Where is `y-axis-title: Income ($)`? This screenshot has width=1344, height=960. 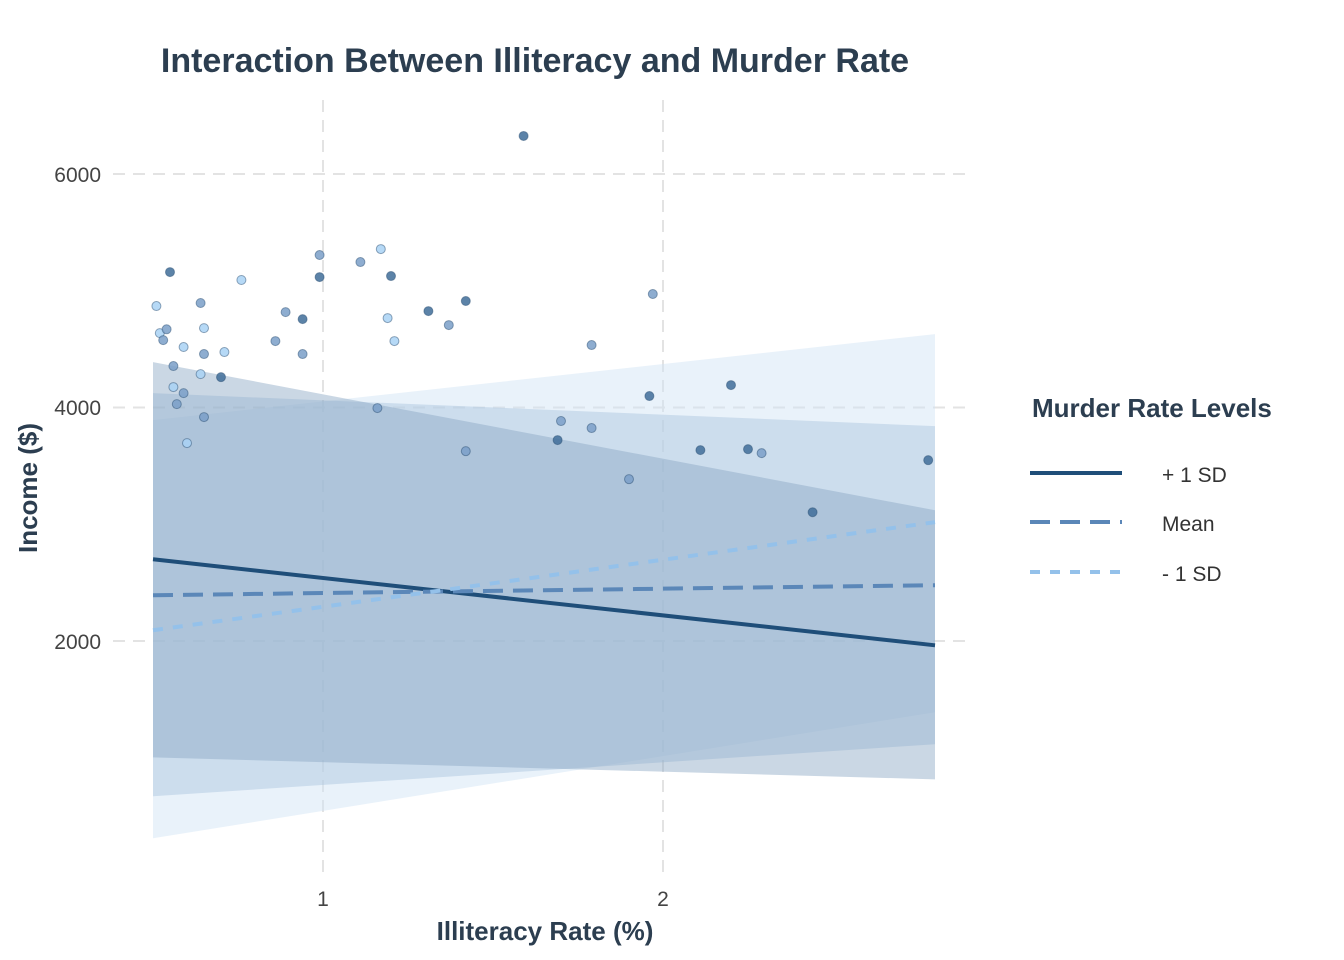
y-axis-title: Income ($) is located at coordinates (28, 488).